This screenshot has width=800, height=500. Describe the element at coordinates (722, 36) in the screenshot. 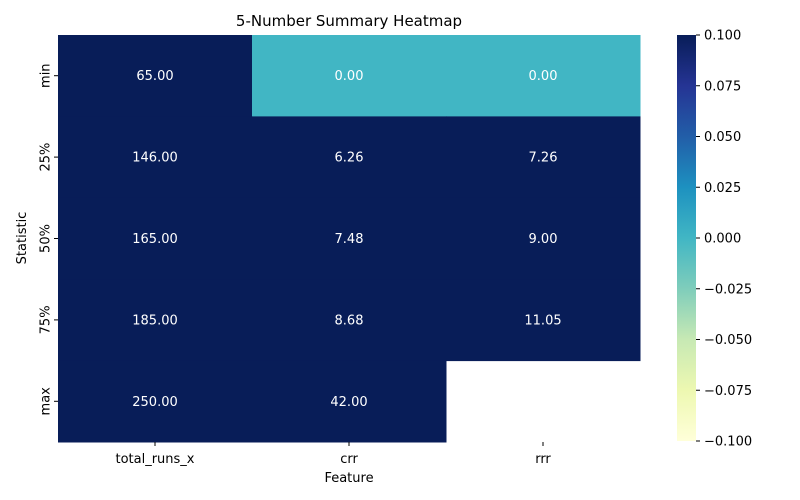

I see `colorbar-tick-label: 0.100` at that location.